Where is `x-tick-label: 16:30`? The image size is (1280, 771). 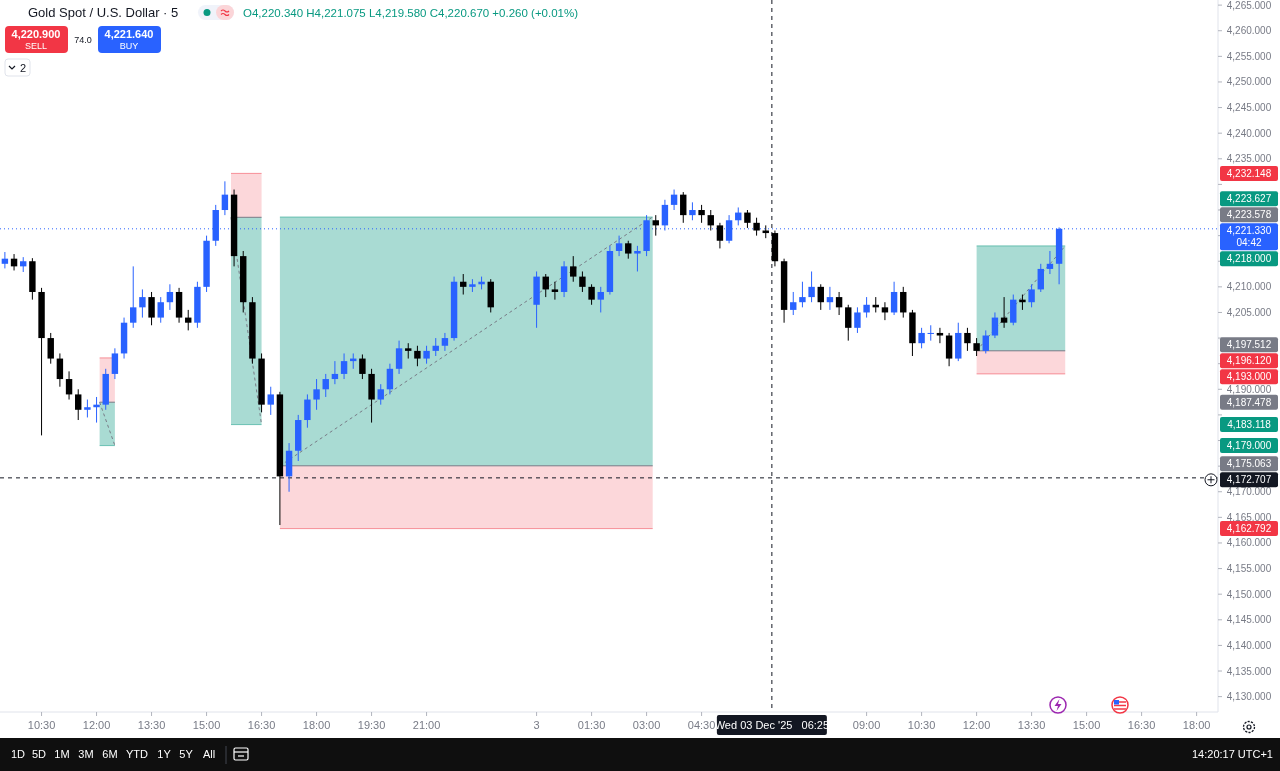 x-tick-label: 16:30 is located at coordinates (1141, 725).